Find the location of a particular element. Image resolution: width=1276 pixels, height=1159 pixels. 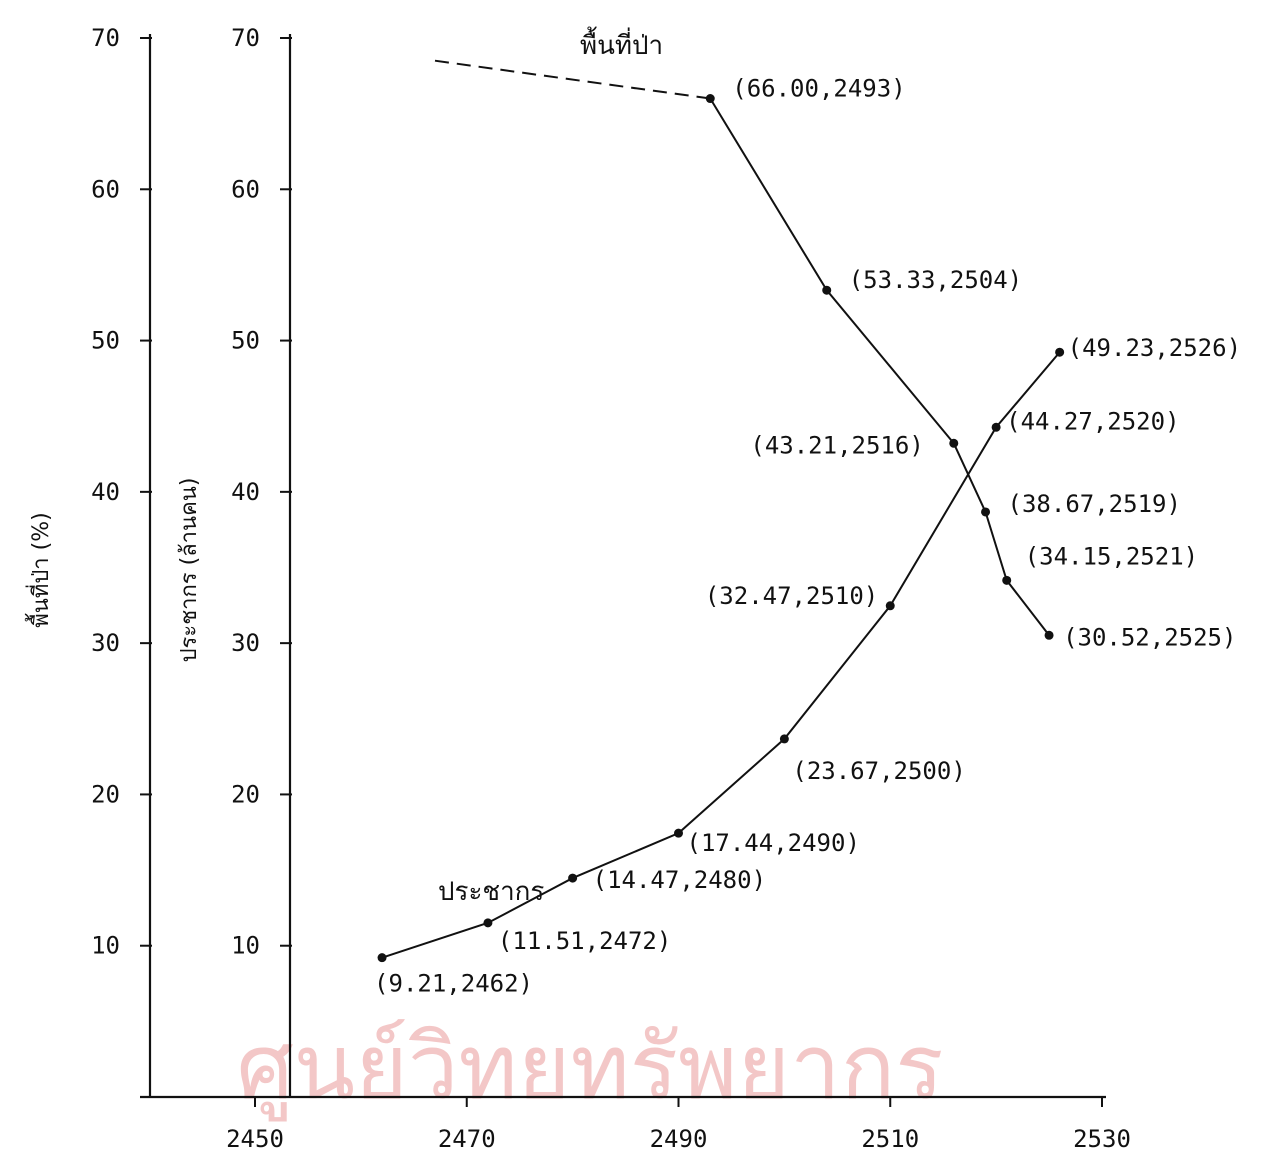

series-1-data-label: (66.00,2493) is located at coordinates (818, 89).